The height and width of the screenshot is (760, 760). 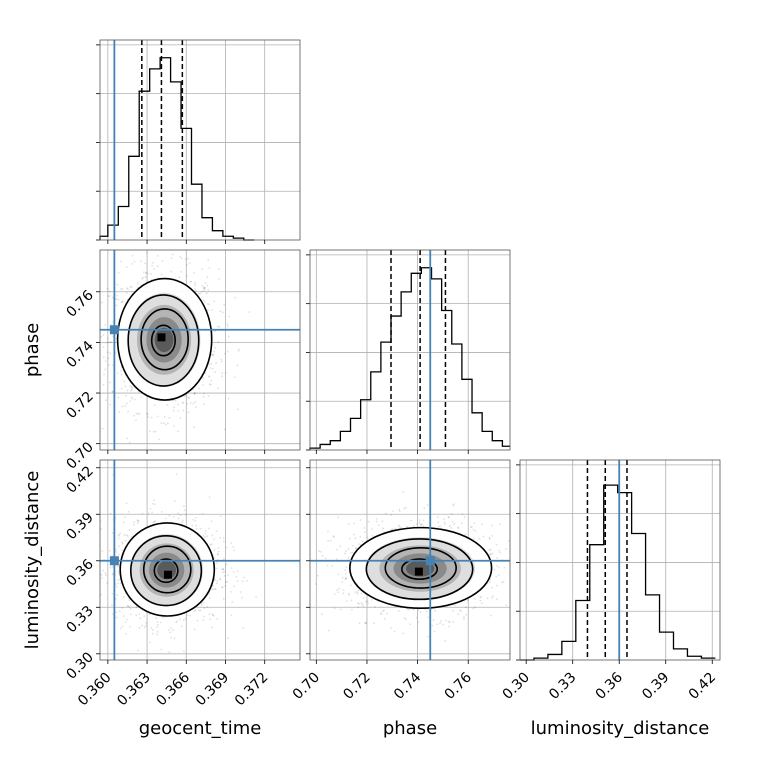 I want to click on xtick-label-phase-0: 0.70, so click(x=306, y=686).